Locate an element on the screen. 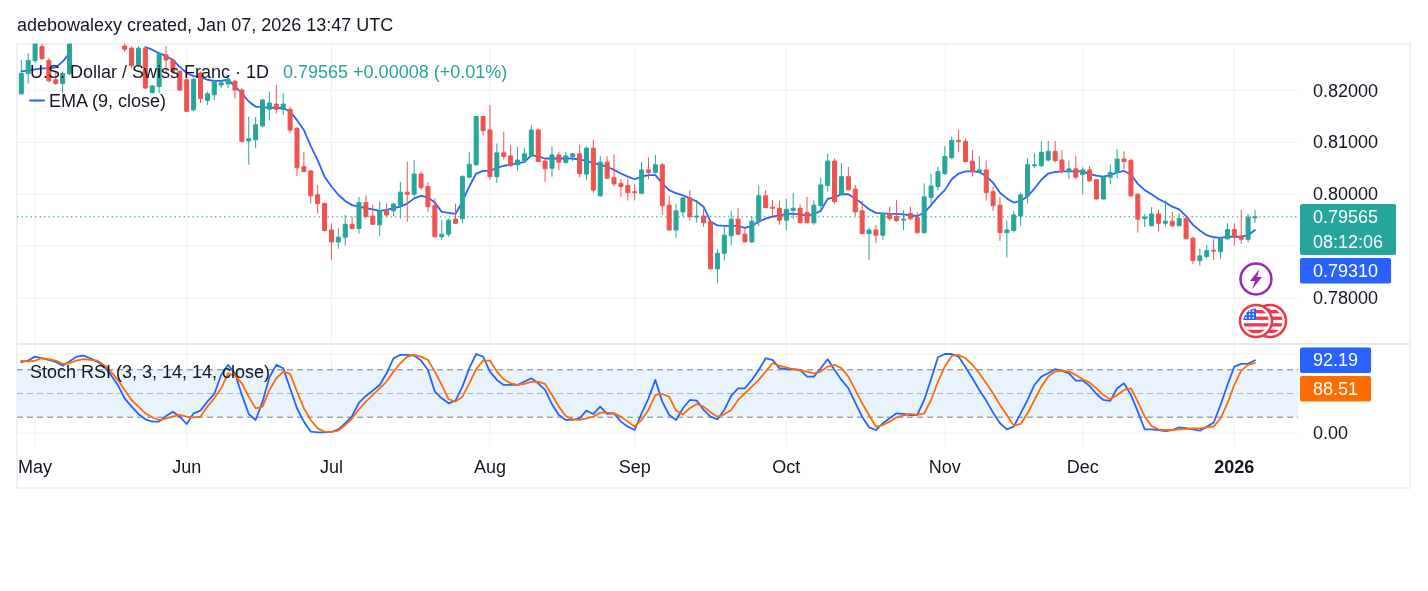 The height and width of the screenshot is (591, 1428). x-tick-label: May is located at coordinates (35, 467).